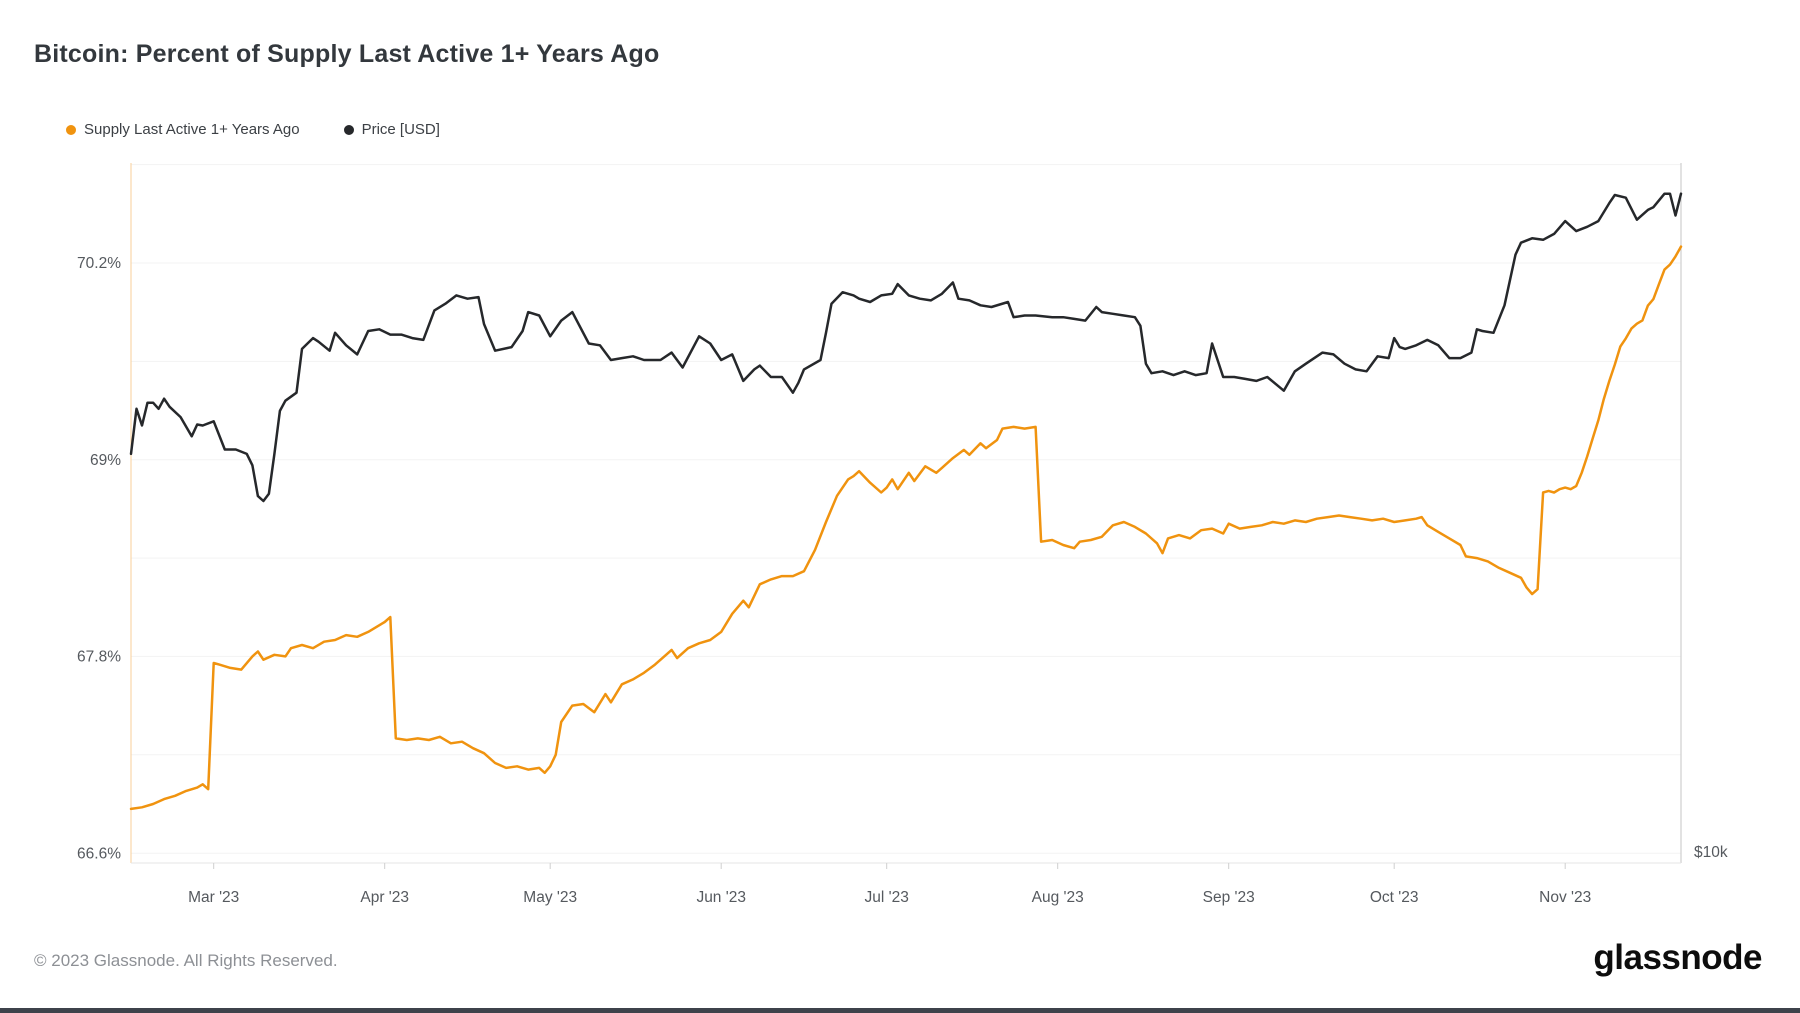 The image size is (1800, 1013). Describe the element at coordinates (99, 656) in the screenshot. I see `y-axis-tick-label: 67.8%` at that location.